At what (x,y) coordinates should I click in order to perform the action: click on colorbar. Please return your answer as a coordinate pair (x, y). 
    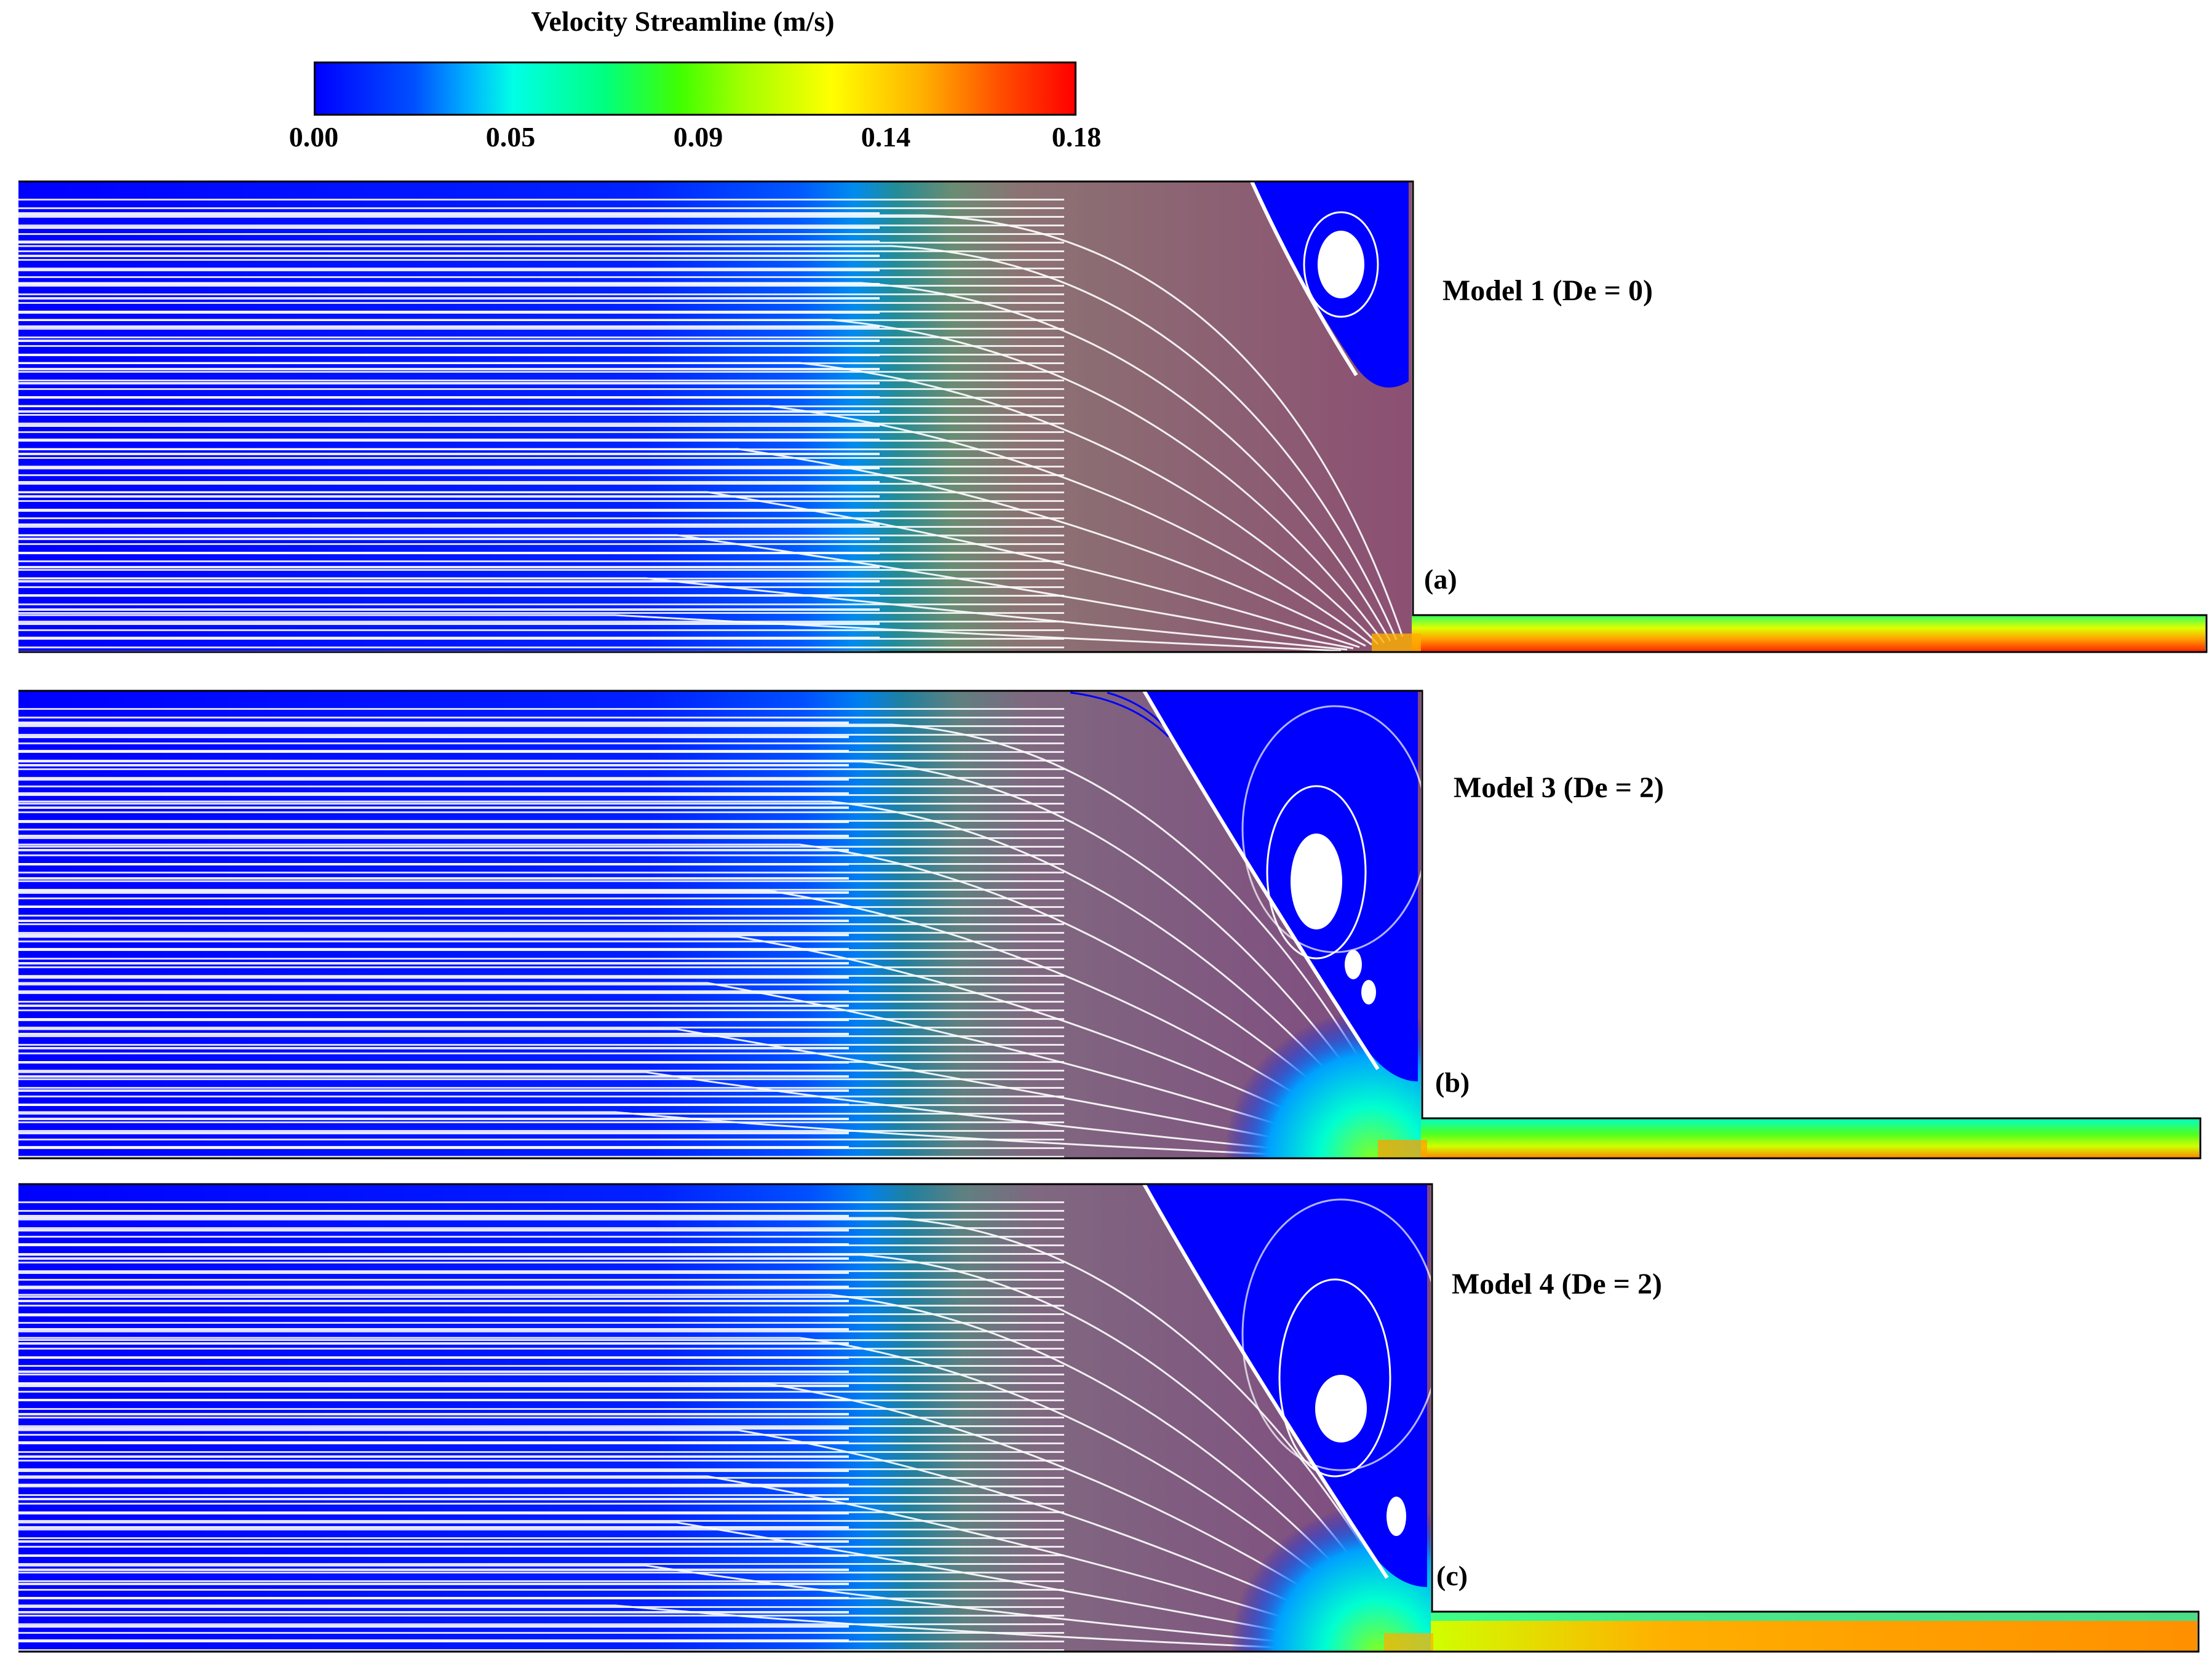
    Looking at the image, I should click on (695, 89).